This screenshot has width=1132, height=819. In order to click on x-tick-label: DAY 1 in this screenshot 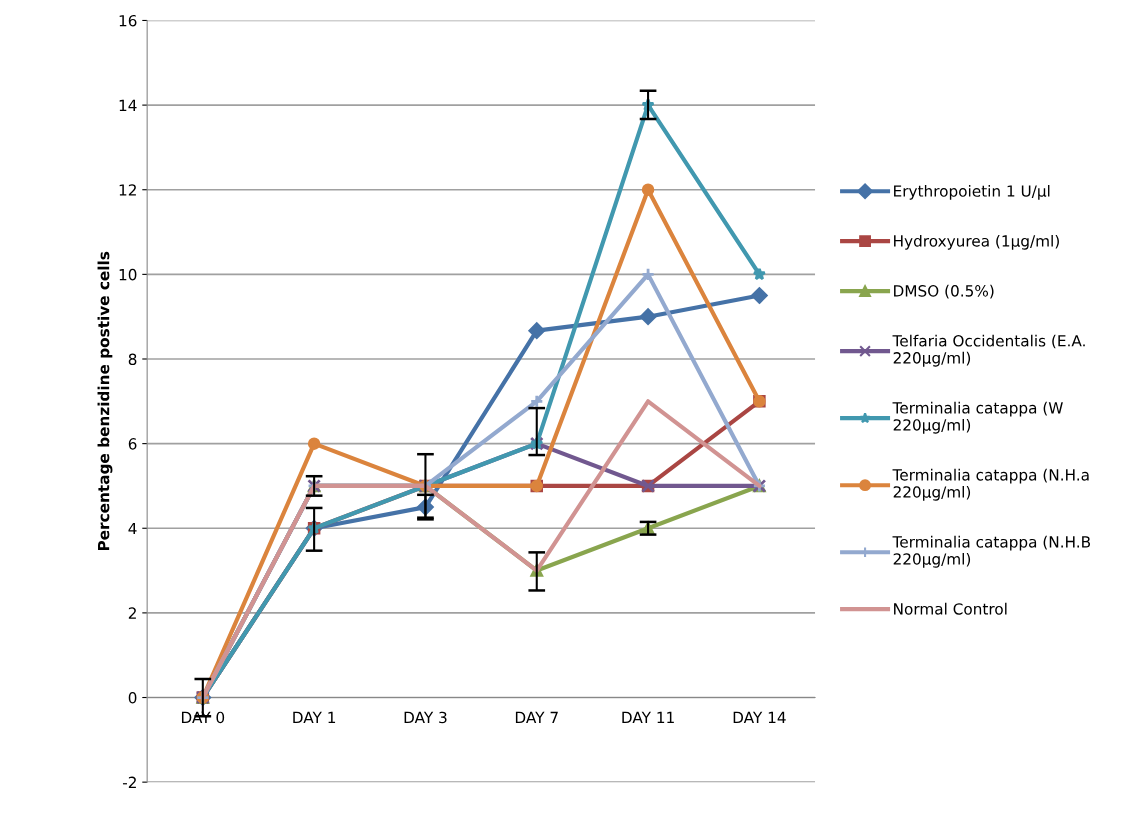, I will do `click(314, 717)`.